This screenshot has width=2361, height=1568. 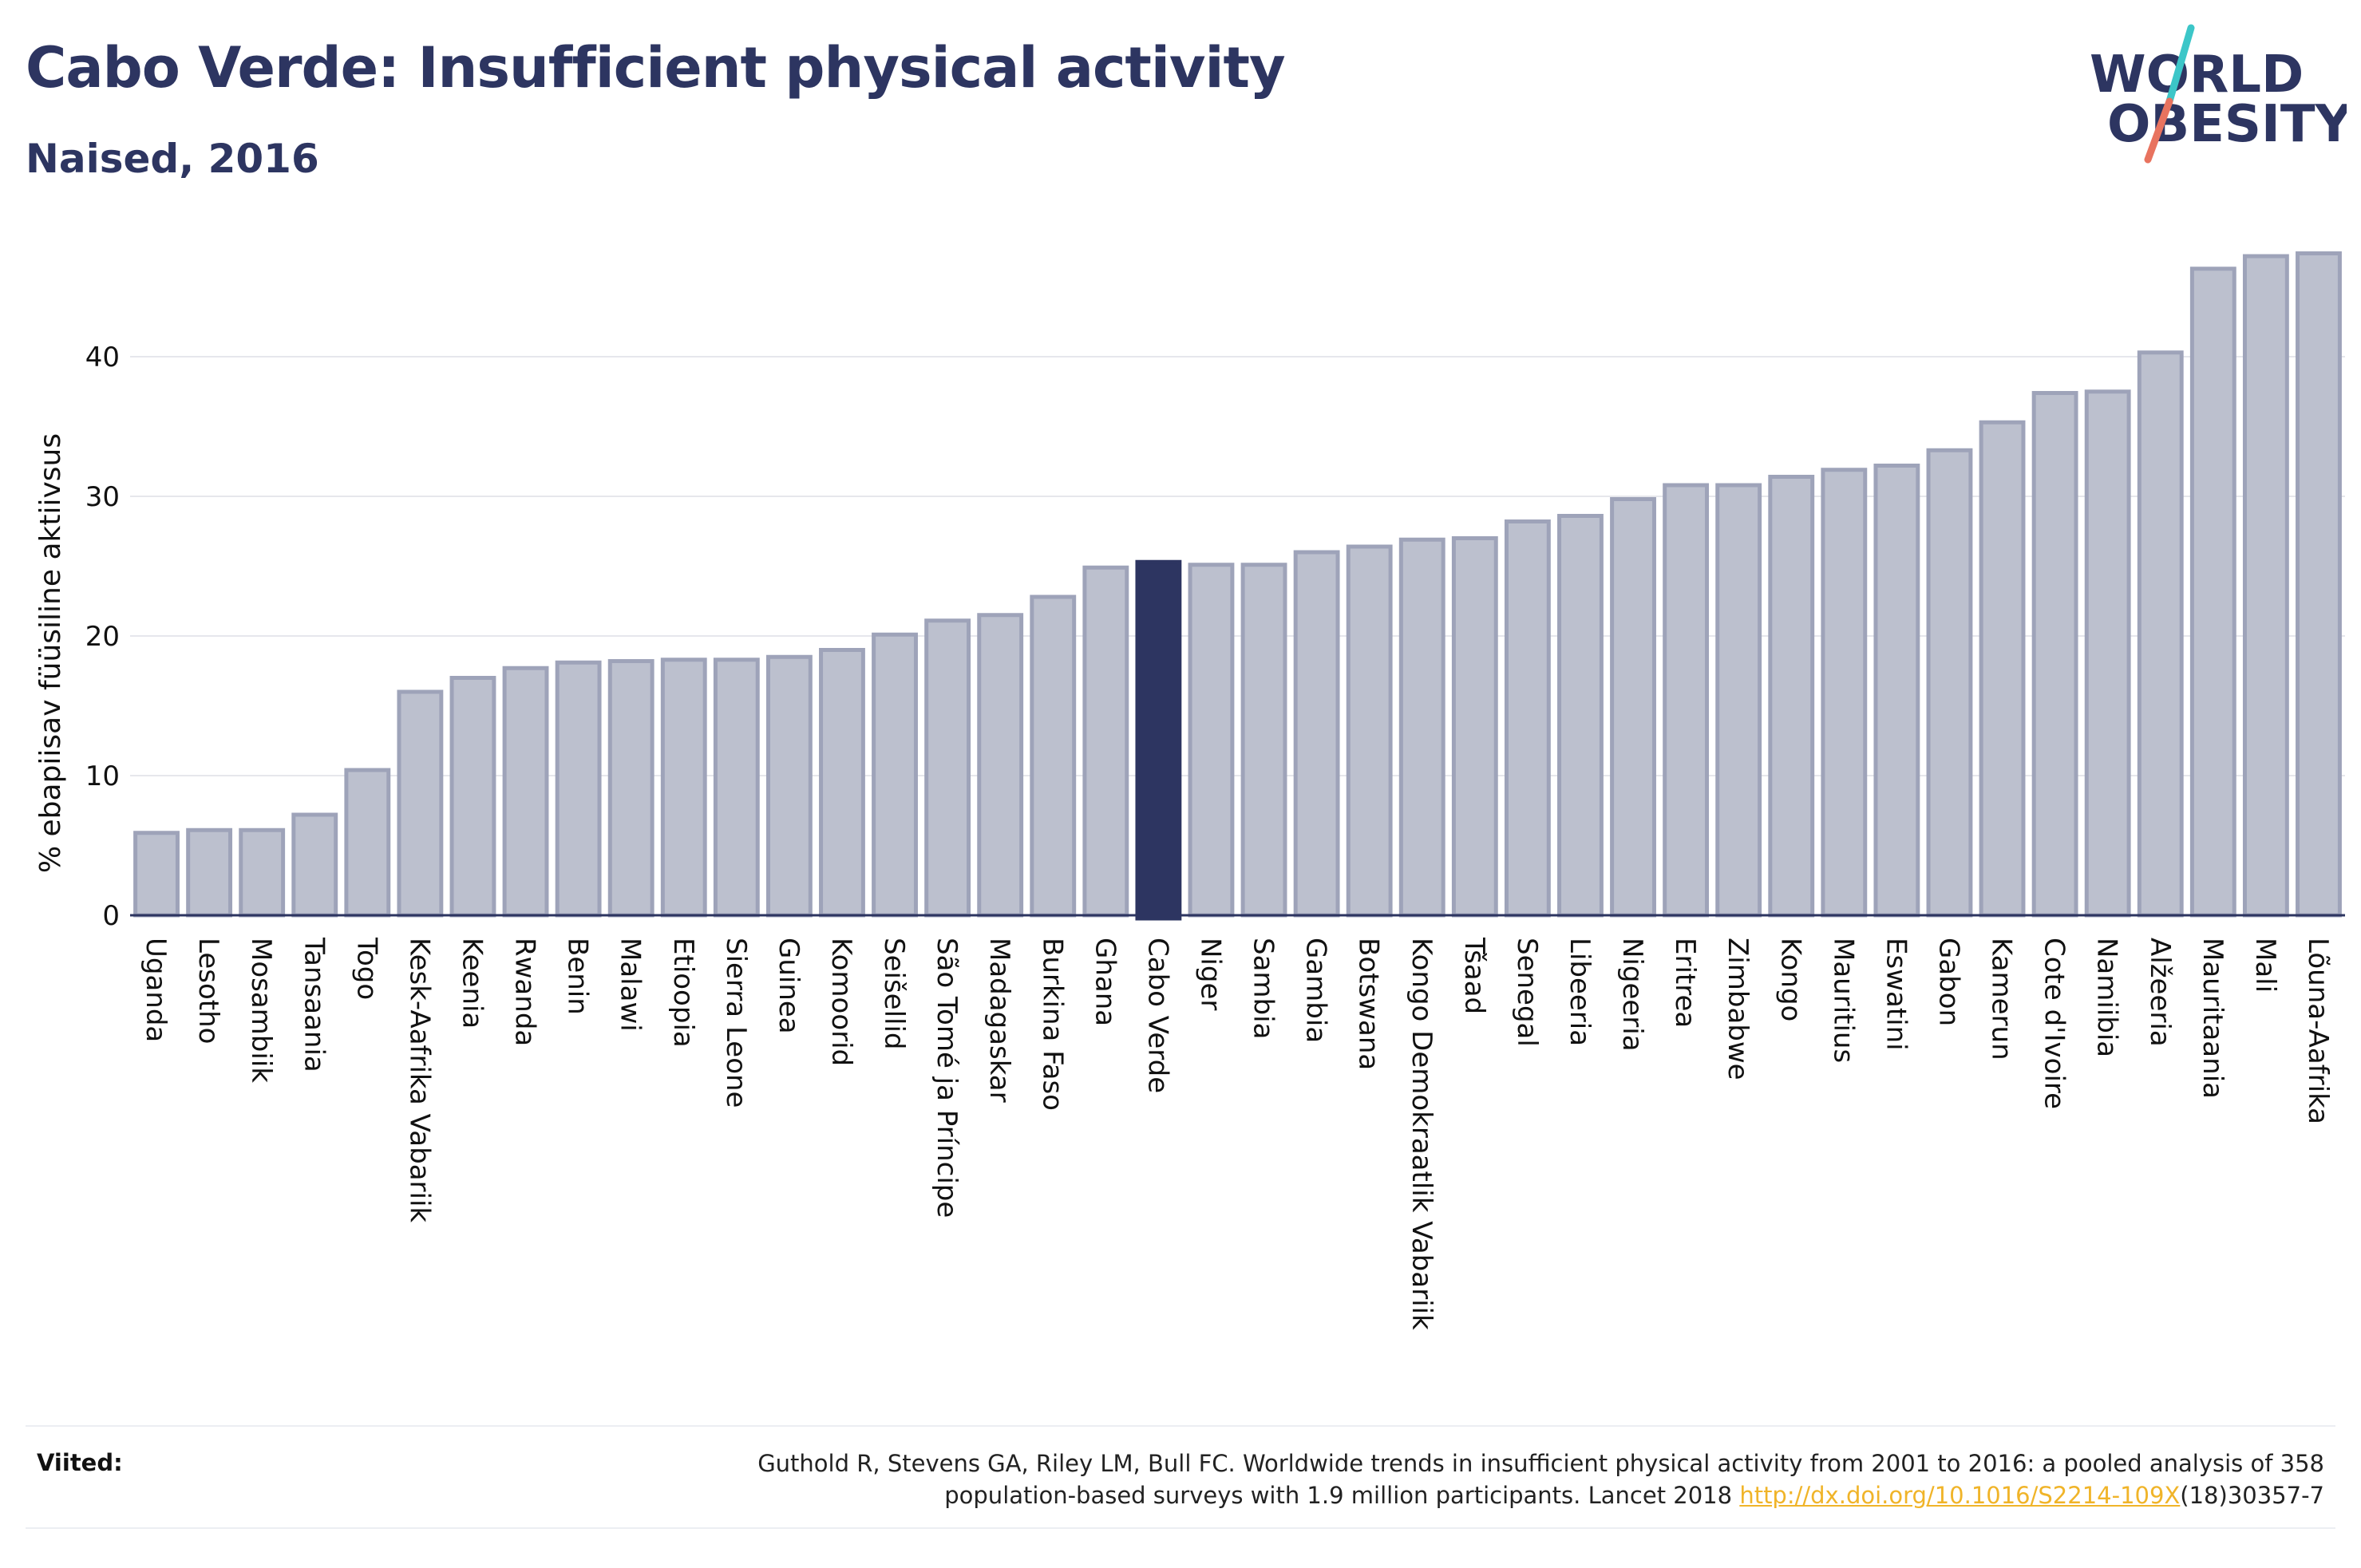 What do you see at coordinates (2213, 1019) in the screenshot?
I see `x-tick-label: Mauritaania` at bounding box center [2213, 1019].